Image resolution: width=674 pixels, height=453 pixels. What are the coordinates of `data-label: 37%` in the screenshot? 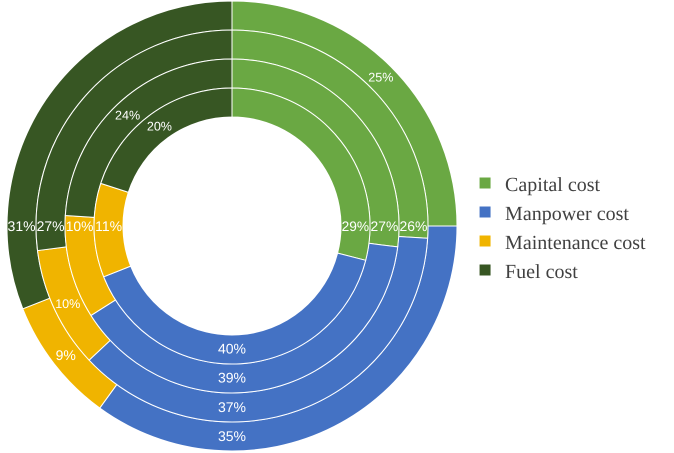 It's located at (232, 406).